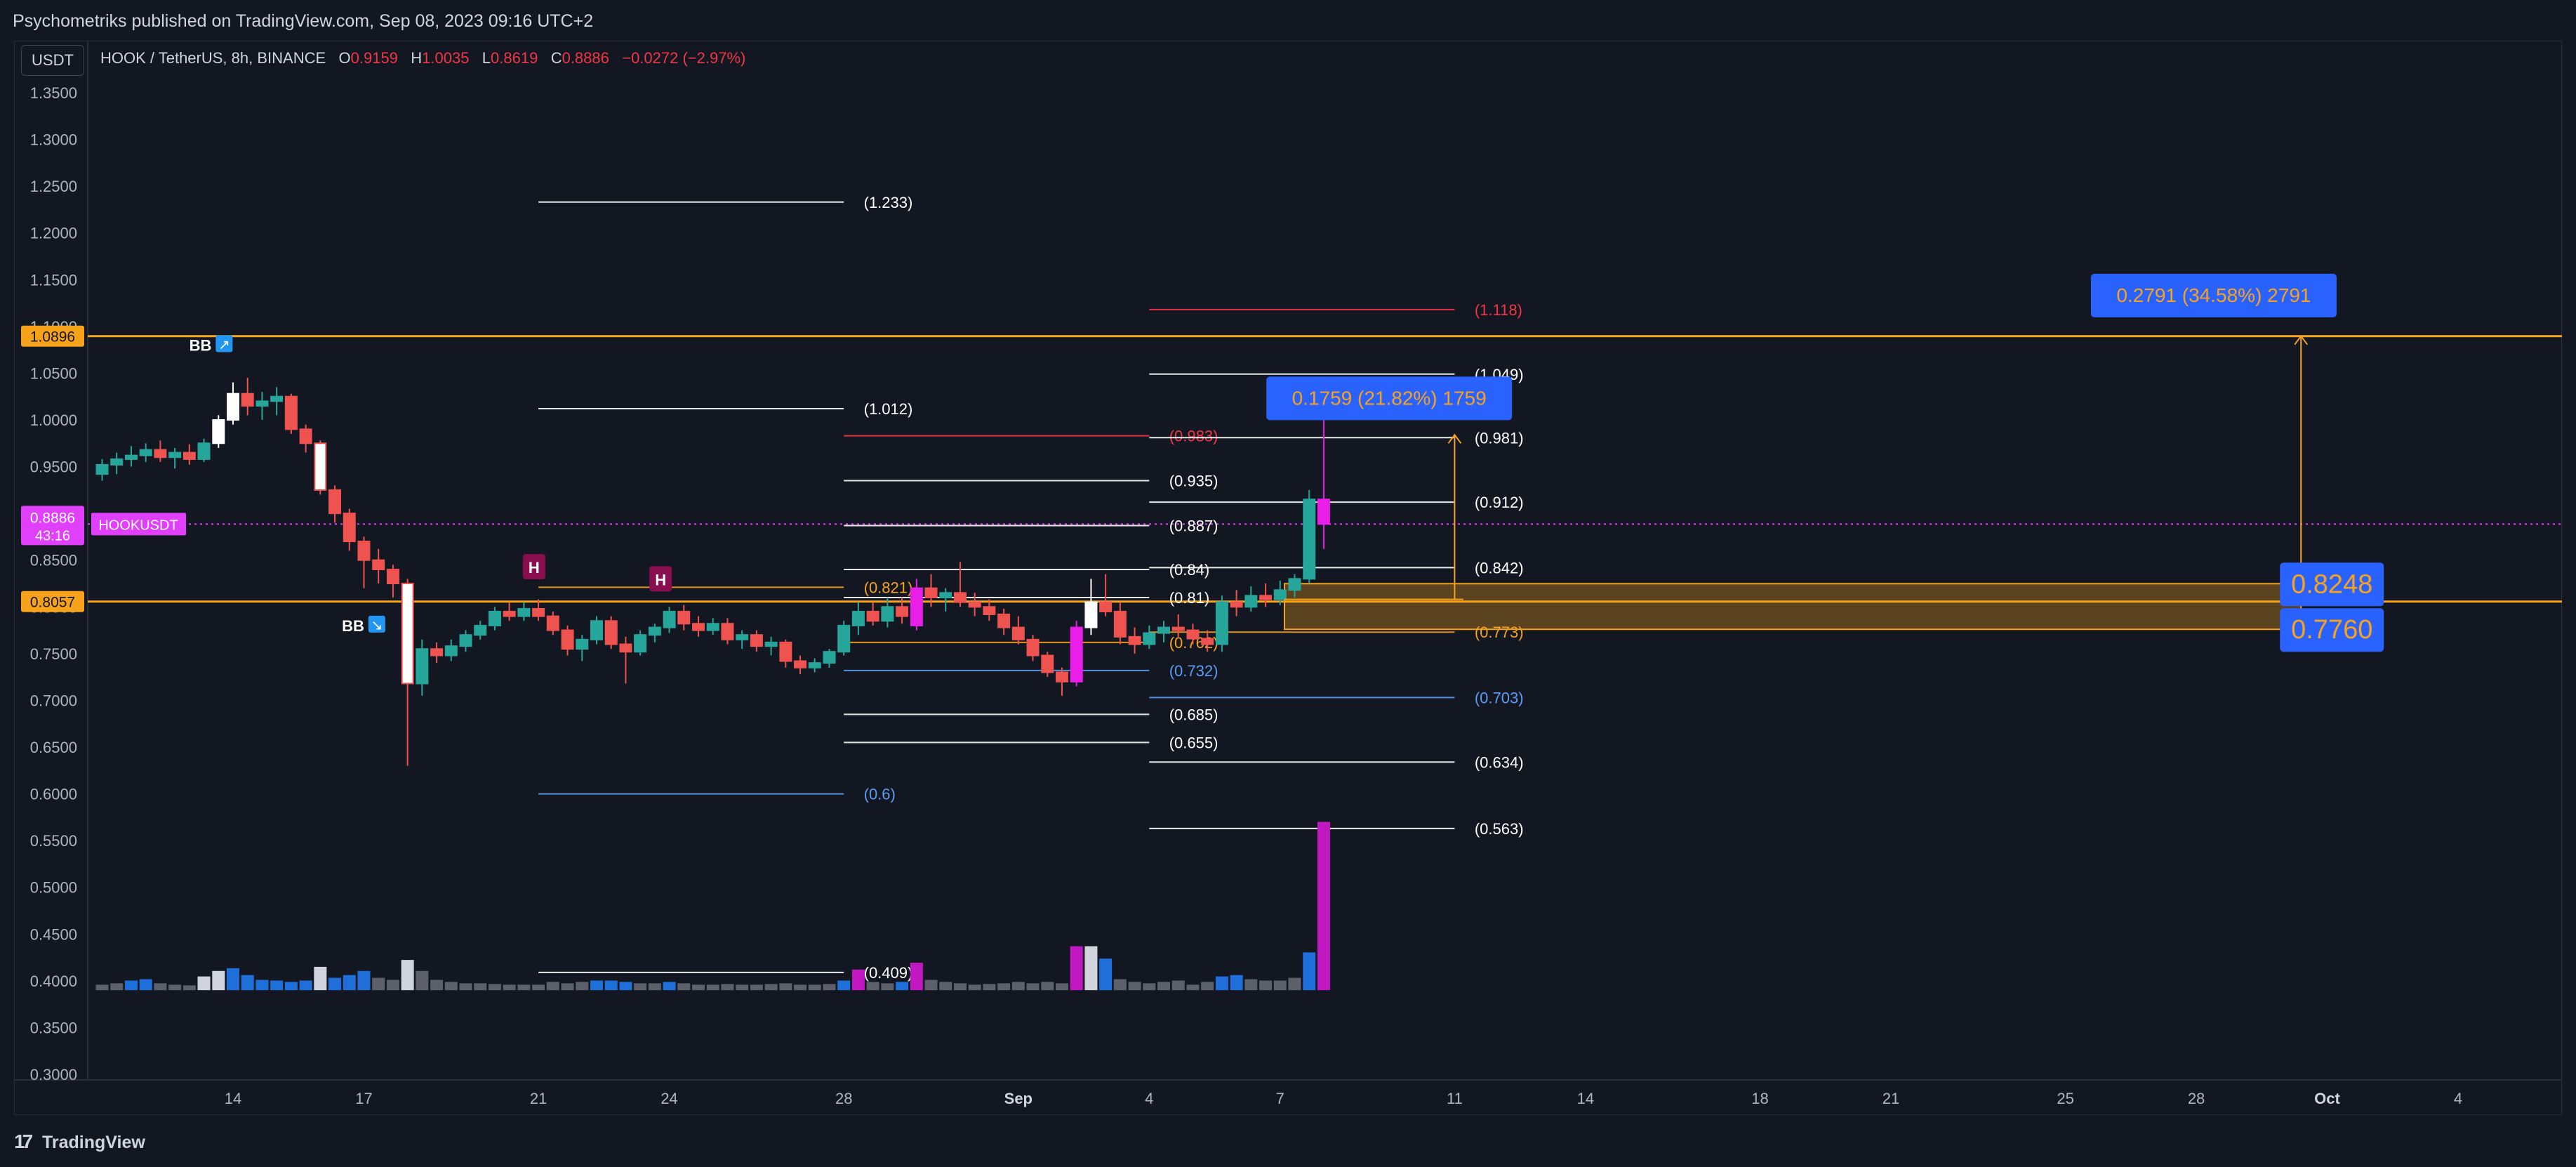 The width and height of the screenshot is (2576, 1167). I want to click on footer-bar: 17 TradingView, so click(1288, 1145).